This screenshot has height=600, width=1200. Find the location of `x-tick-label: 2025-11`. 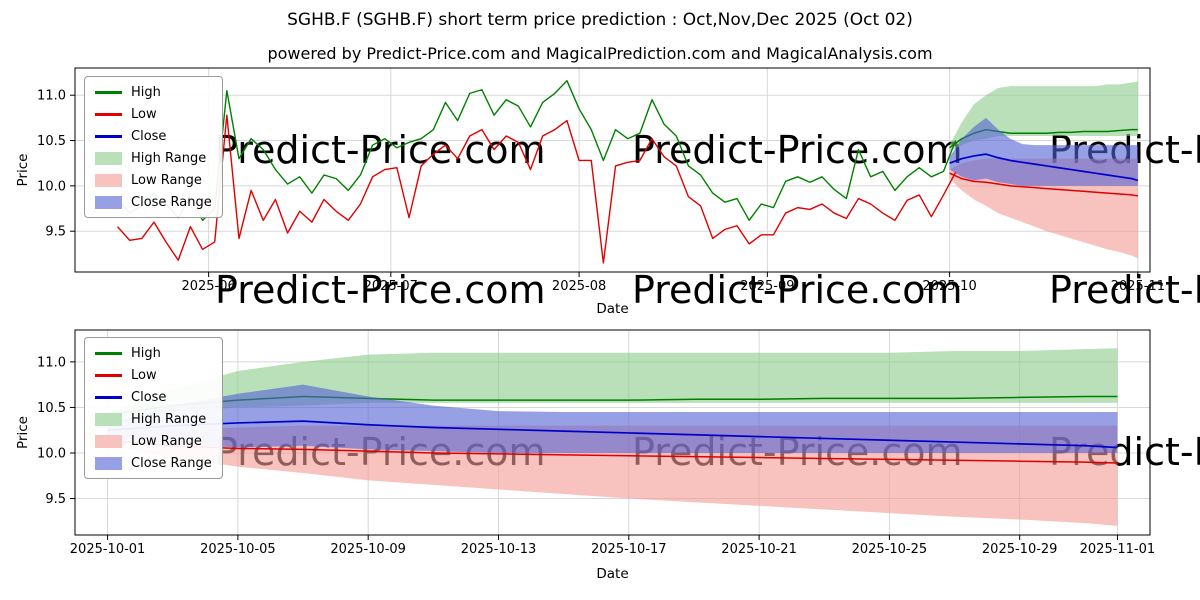

x-tick-label: 2025-11 is located at coordinates (1138, 286).